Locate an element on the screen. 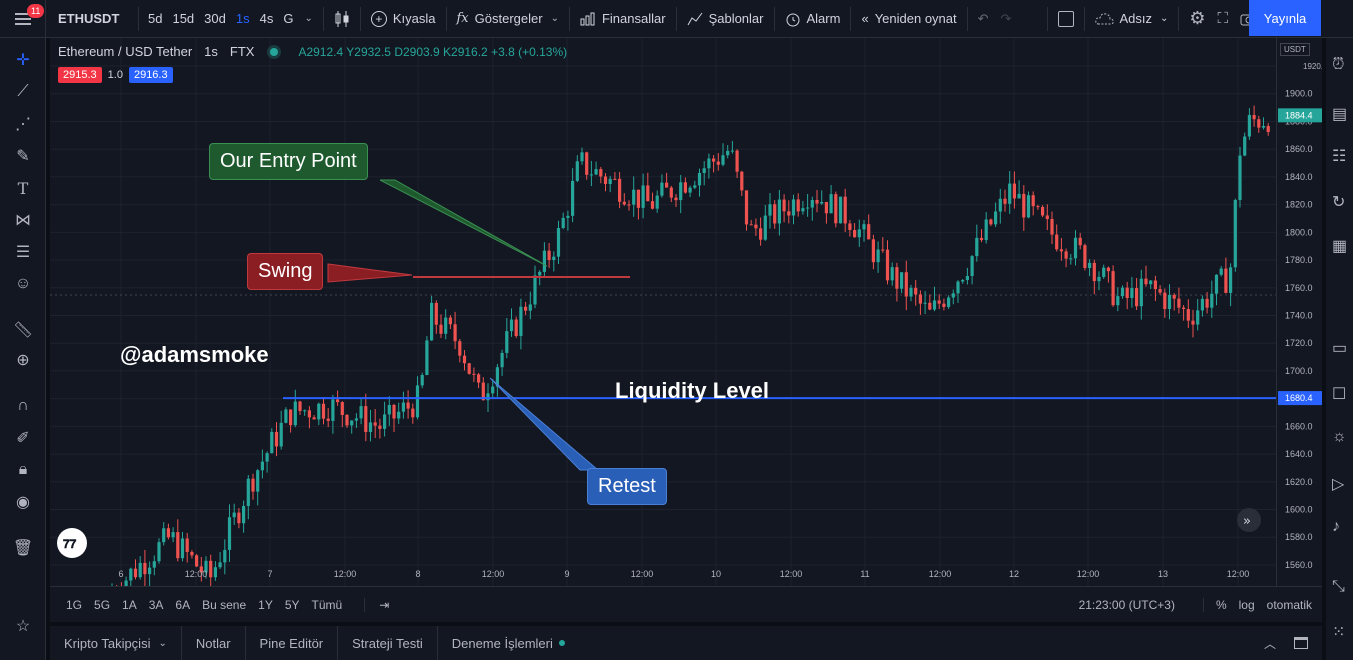  range-1a: 1A is located at coordinates (129, 604).